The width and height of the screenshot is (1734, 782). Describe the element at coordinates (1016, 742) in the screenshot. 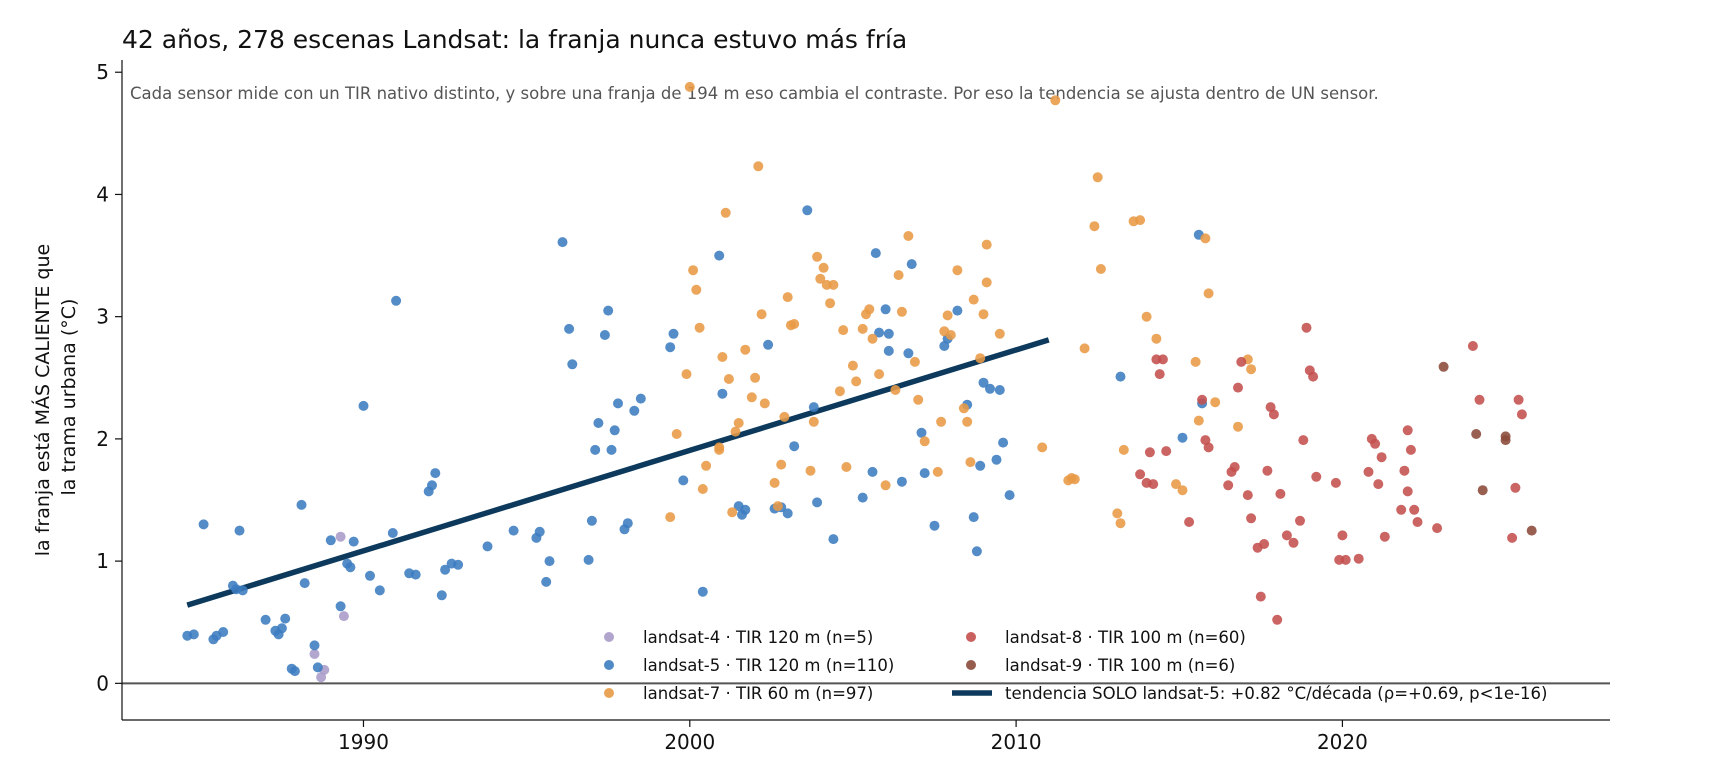

I see `x-tick-label: 2010` at that location.